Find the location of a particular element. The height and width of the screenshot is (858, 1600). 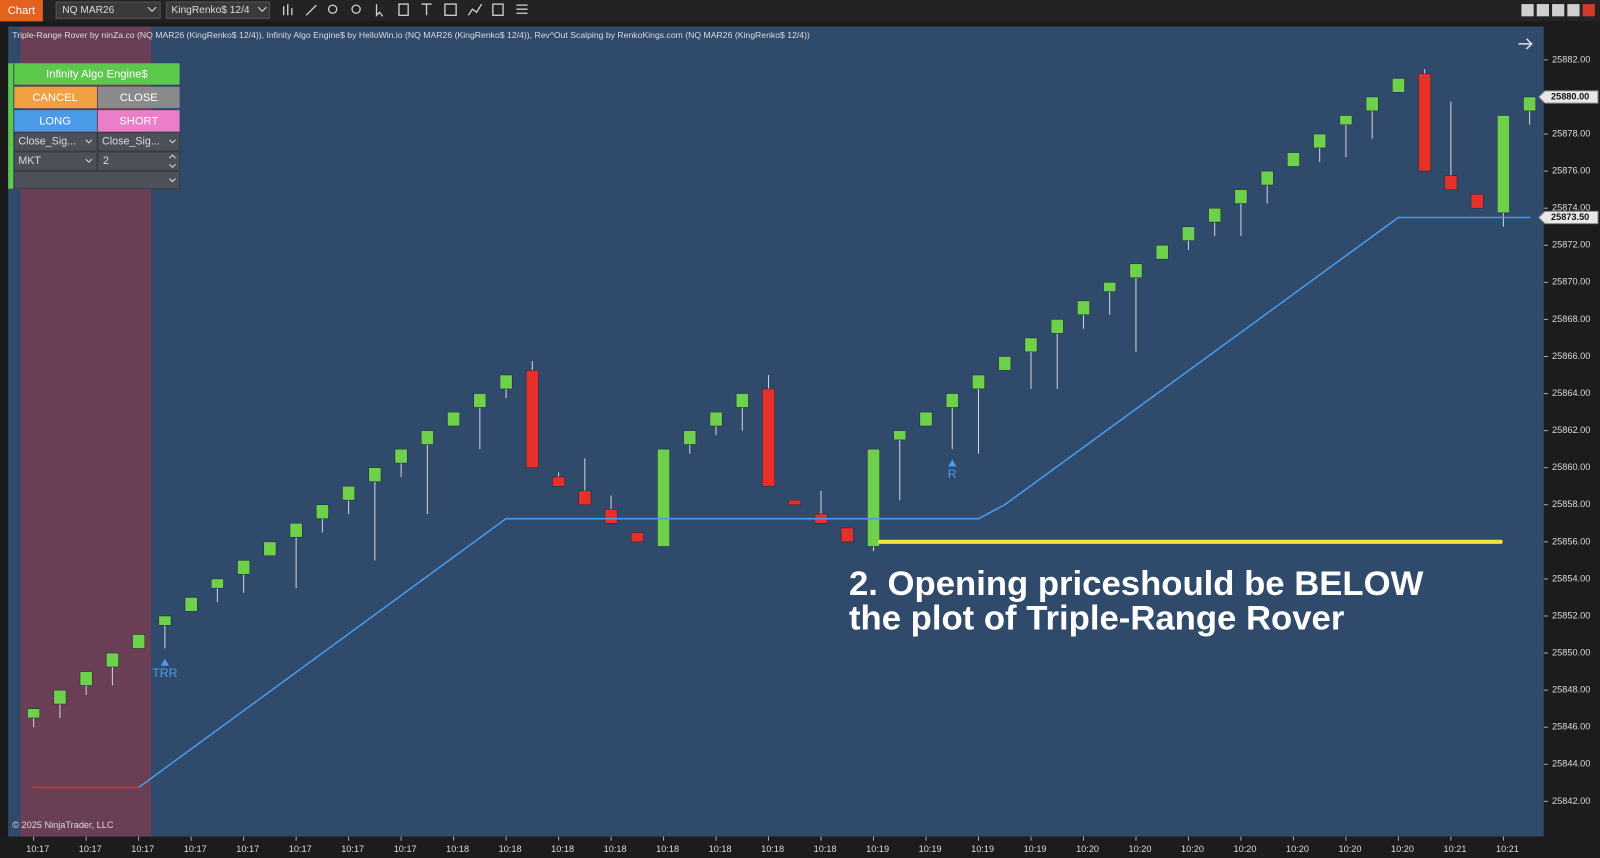

signal-label: R is located at coordinates (952, 474).